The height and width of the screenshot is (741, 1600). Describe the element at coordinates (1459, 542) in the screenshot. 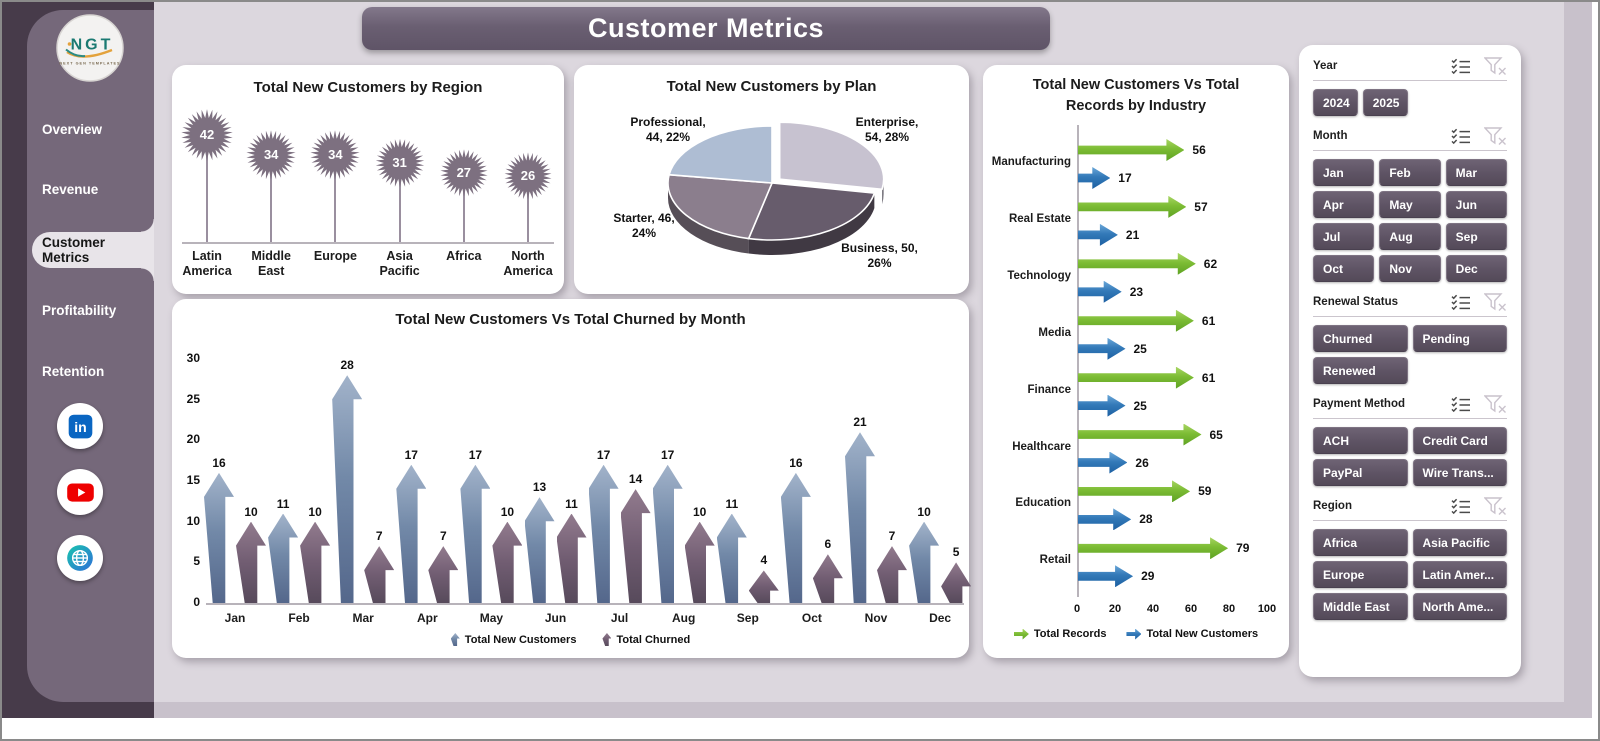

I see `filter-option-region-asia-pacific: Asia Pacific` at that location.